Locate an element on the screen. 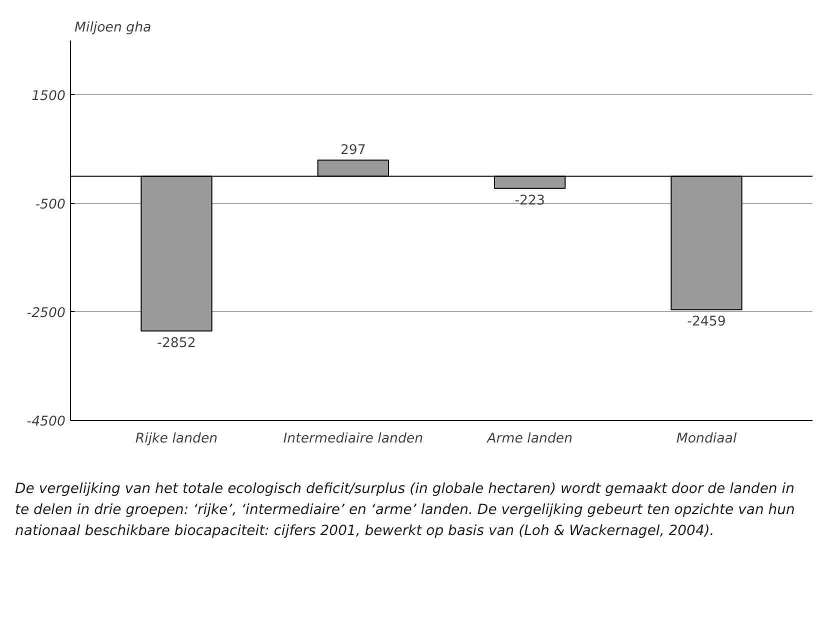 Image resolution: width=832 pixels, height=625 pixels. y-axis-title: Miljoen gha is located at coordinates (113, 28).